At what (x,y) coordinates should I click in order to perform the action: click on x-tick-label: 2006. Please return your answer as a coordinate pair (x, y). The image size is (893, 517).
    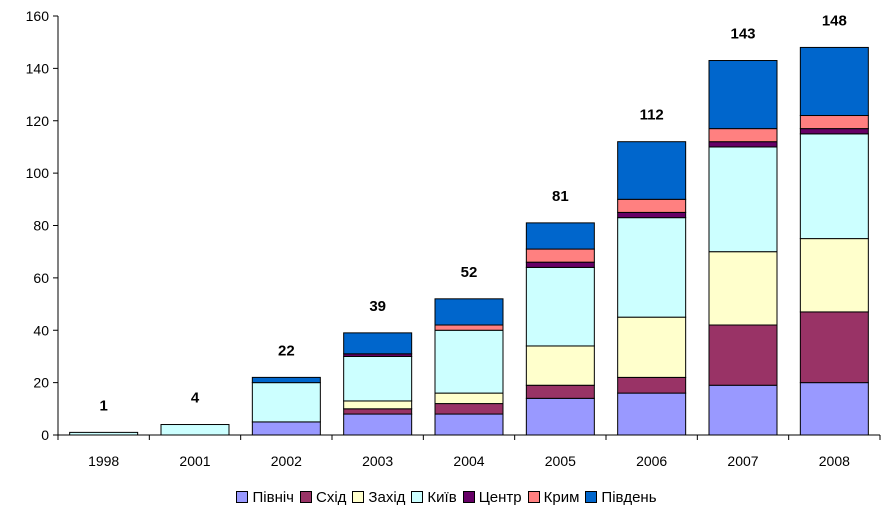
    Looking at the image, I should click on (651, 461).